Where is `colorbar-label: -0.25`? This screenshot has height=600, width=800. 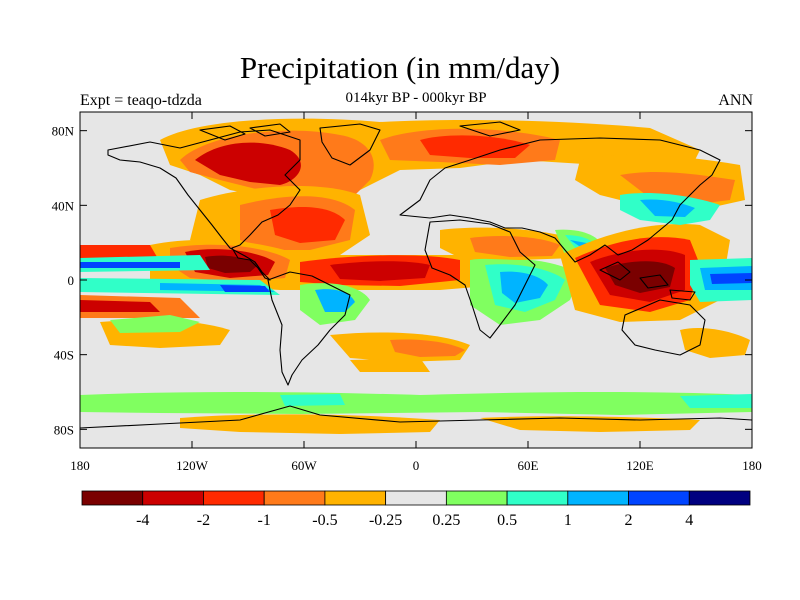
colorbar-label: -0.25 is located at coordinates (385, 520).